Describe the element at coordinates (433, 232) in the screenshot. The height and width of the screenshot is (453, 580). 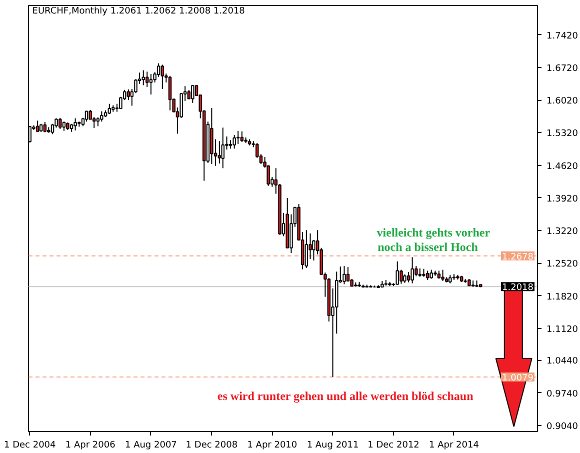
I see `annotation: vielleicht gehts vorher` at that location.